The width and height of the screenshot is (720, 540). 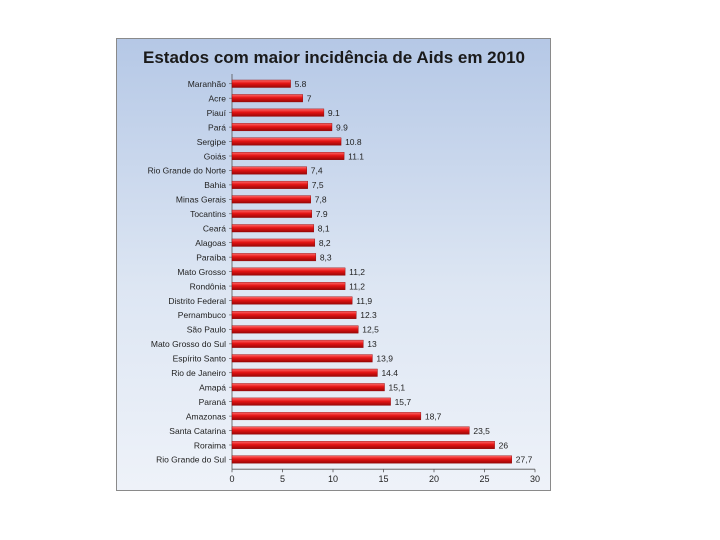 What do you see at coordinates (397, 387) in the screenshot?
I see `value-label: 15,1` at bounding box center [397, 387].